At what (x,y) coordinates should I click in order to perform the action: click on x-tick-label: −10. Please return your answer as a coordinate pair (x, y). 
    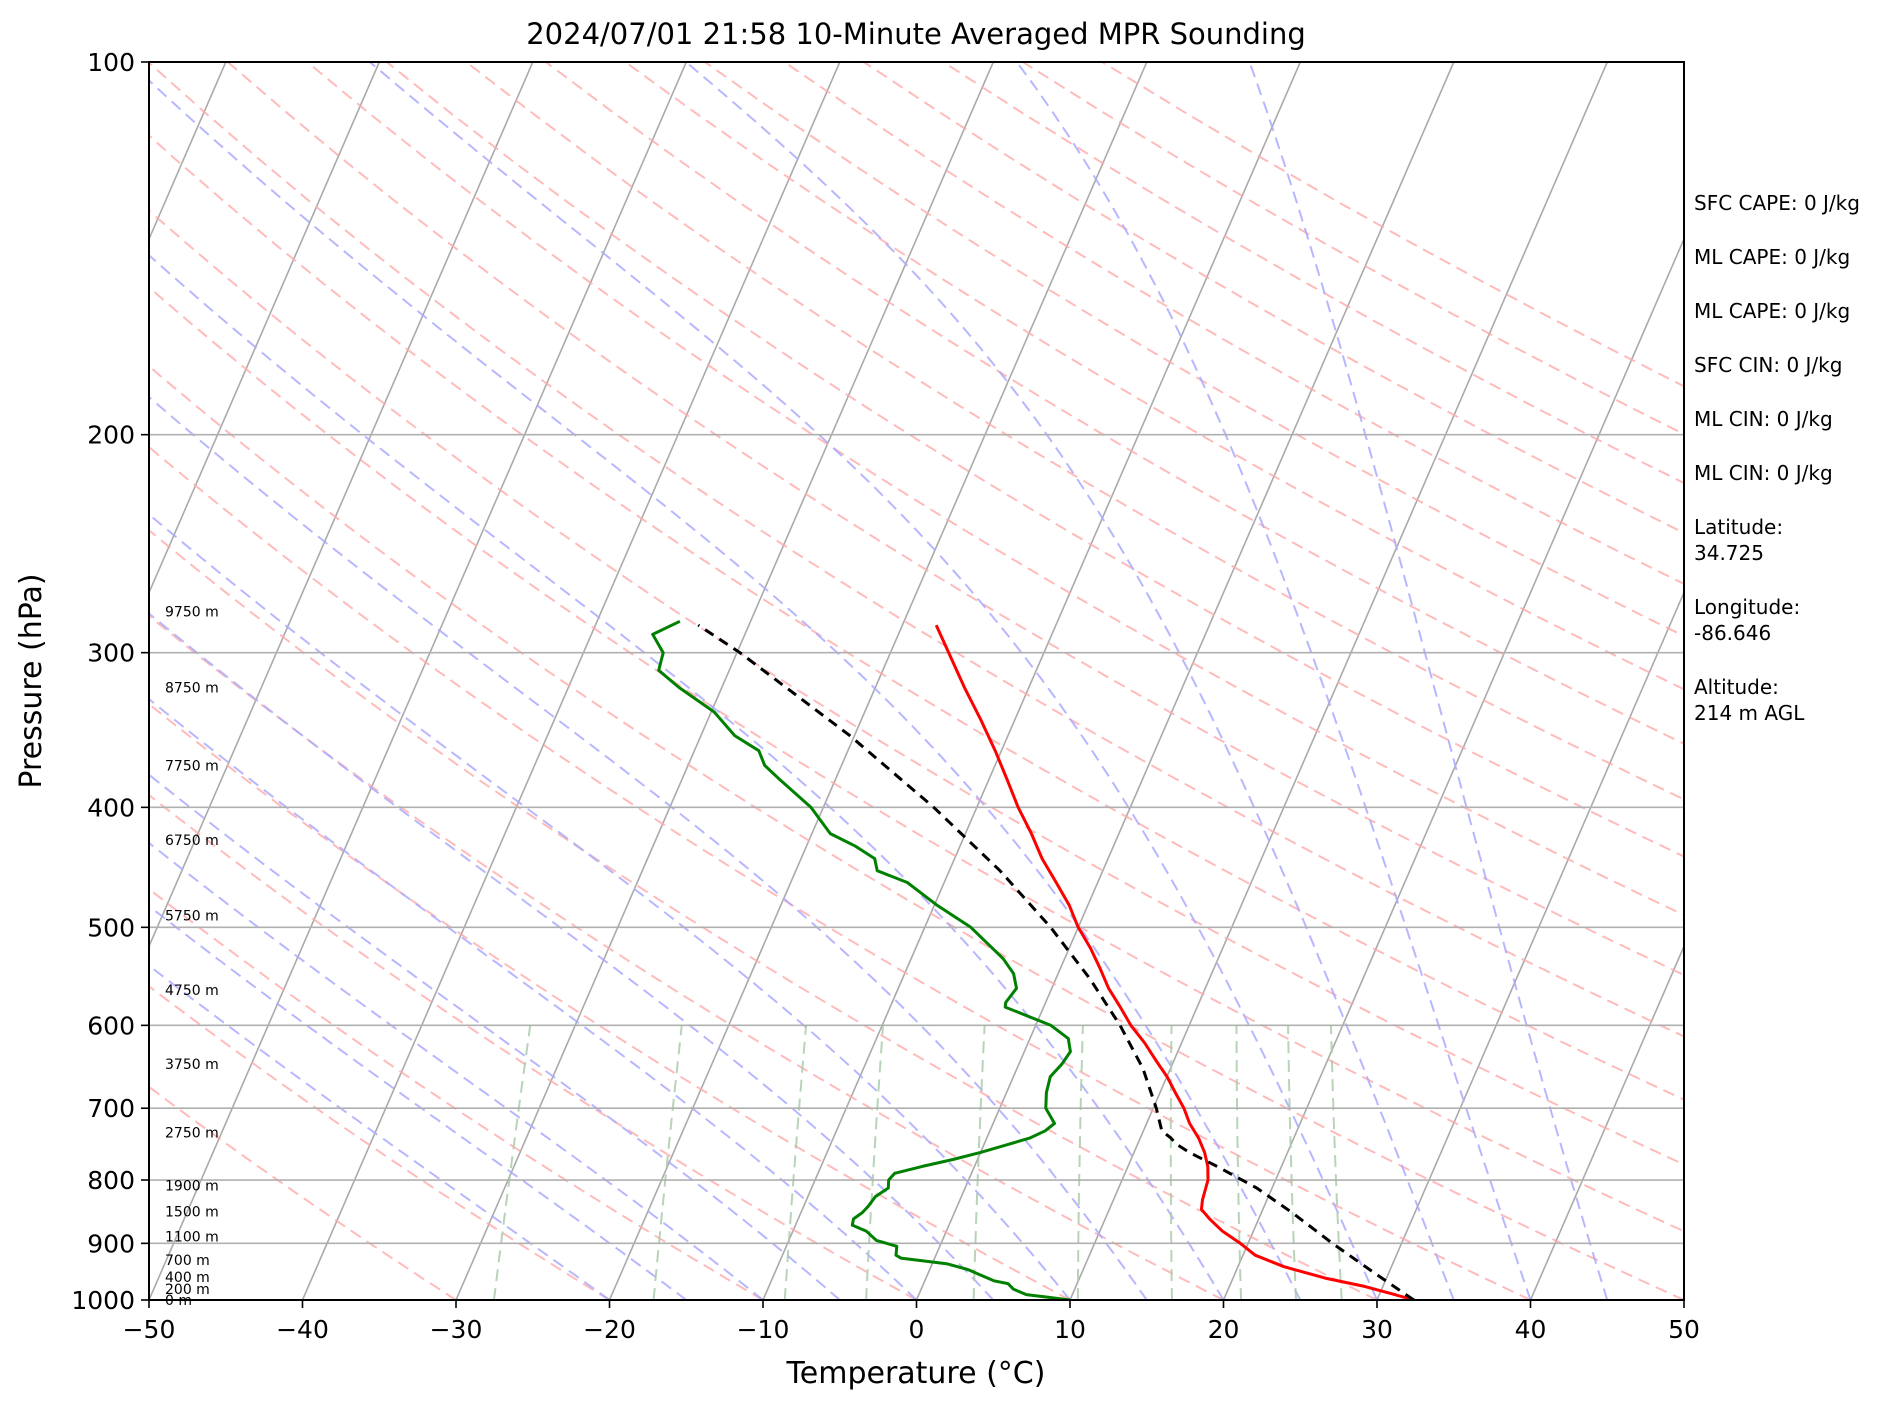
    Looking at the image, I should click on (763, 1329).